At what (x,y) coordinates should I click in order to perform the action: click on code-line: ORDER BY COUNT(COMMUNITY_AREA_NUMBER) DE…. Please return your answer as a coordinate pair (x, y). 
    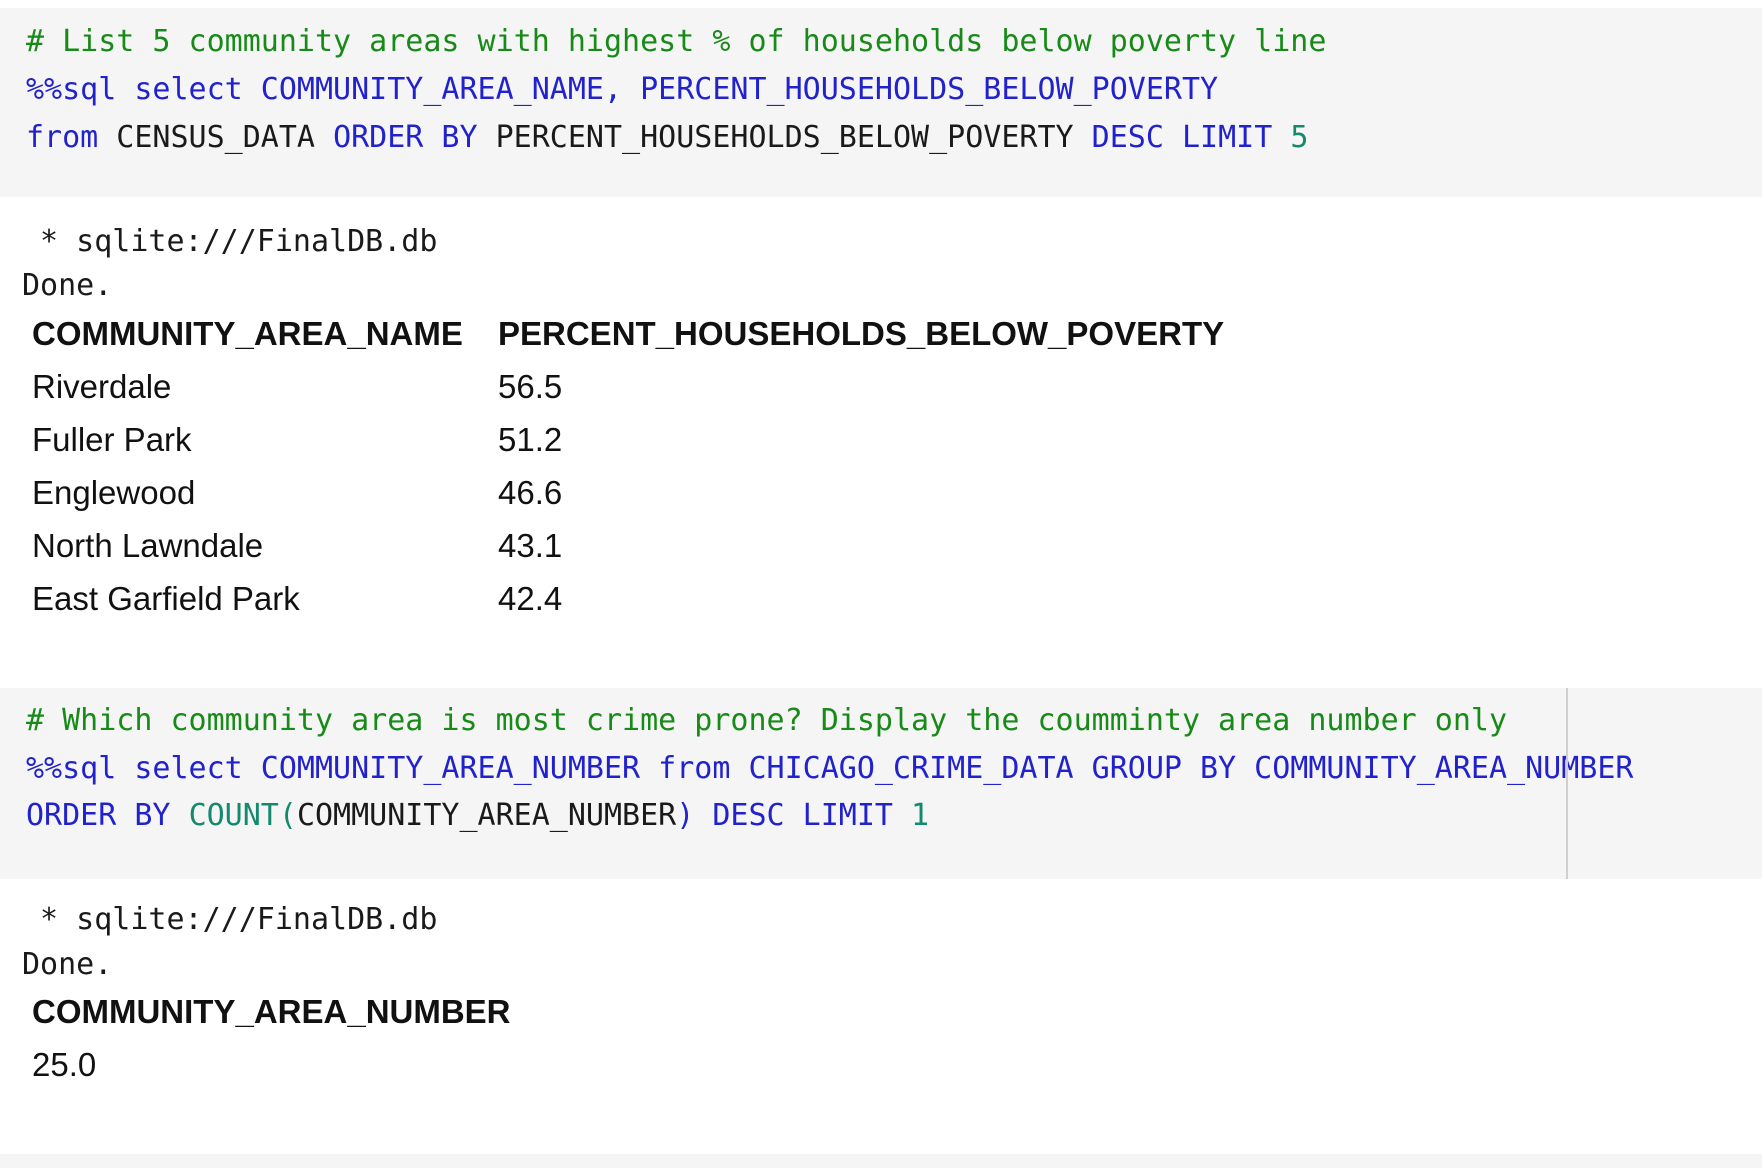
    Looking at the image, I should click on (477, 816).